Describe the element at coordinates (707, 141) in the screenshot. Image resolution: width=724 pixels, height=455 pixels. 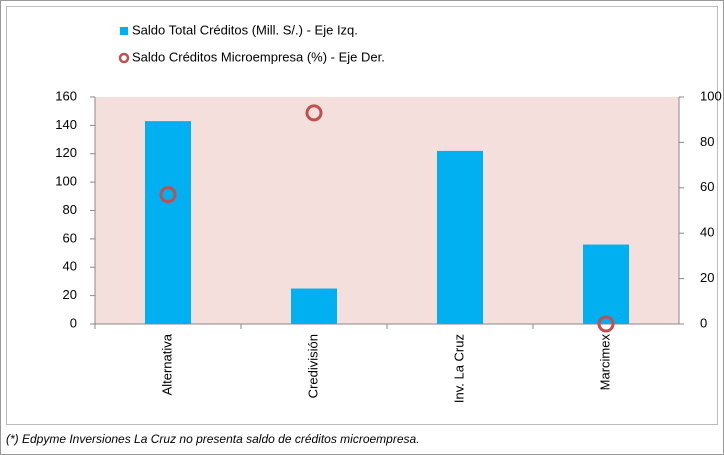
I see `y2-tick-label: 80` at that location.